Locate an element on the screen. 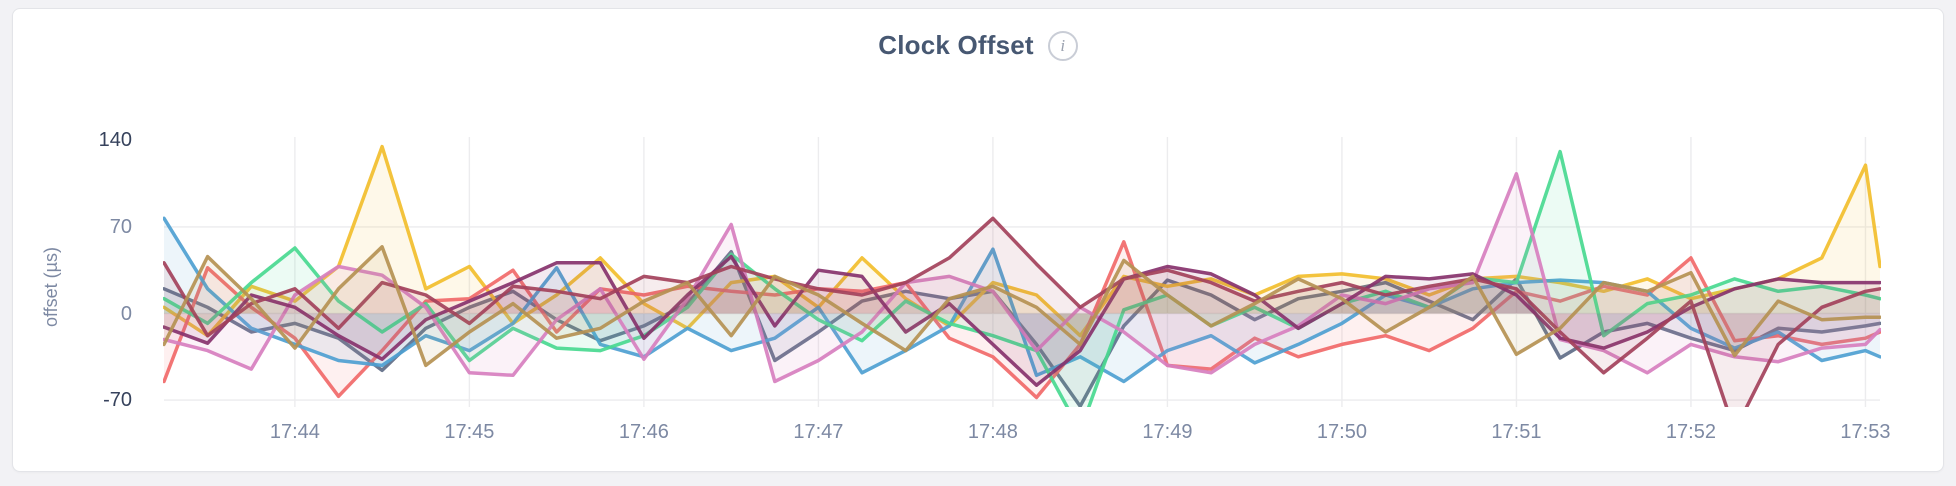 The height and width of the screenshot is (486, 1956). info-icon: i is located at coordinates (1062, 45).